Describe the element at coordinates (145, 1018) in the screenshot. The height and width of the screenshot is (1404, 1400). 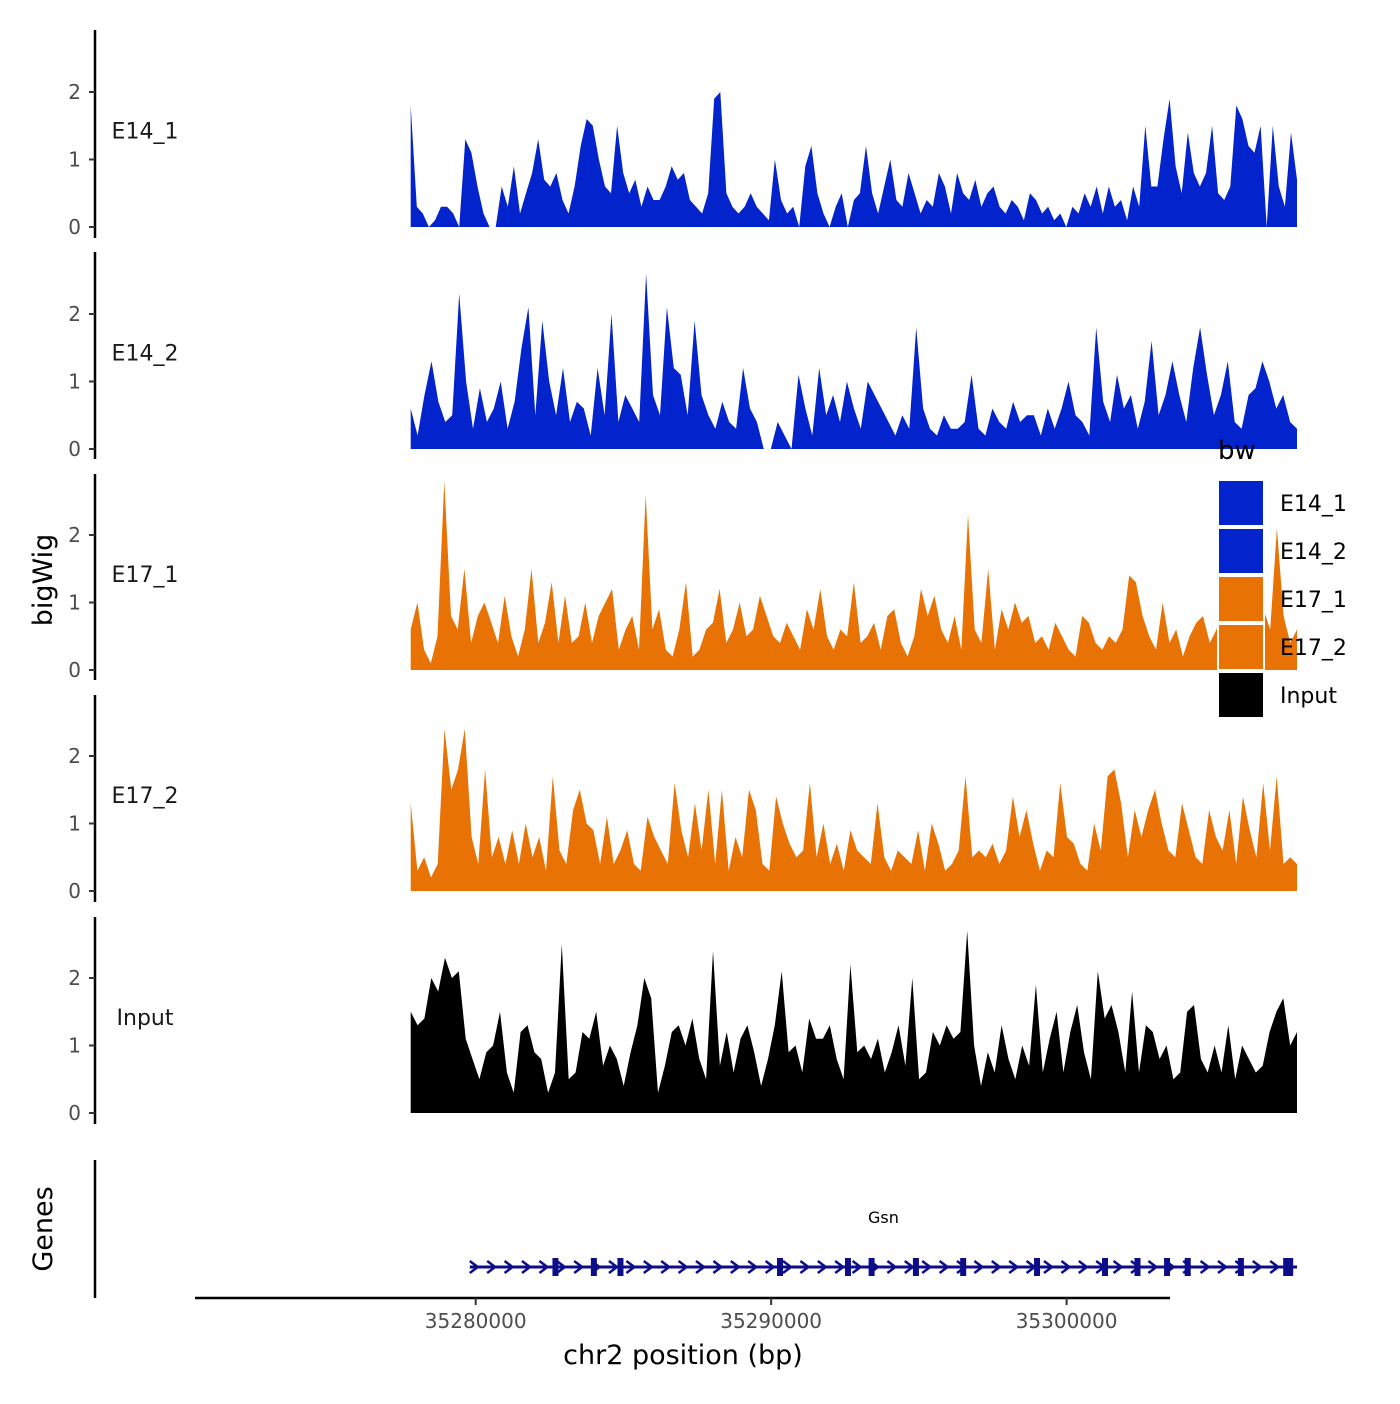
I see `track-label-Input: Input` at that location.